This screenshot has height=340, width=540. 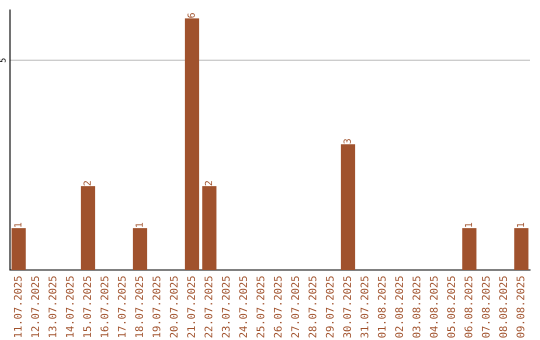 I want to click on x-tick-label: 29.07.2025, so click(x=330, y=307).